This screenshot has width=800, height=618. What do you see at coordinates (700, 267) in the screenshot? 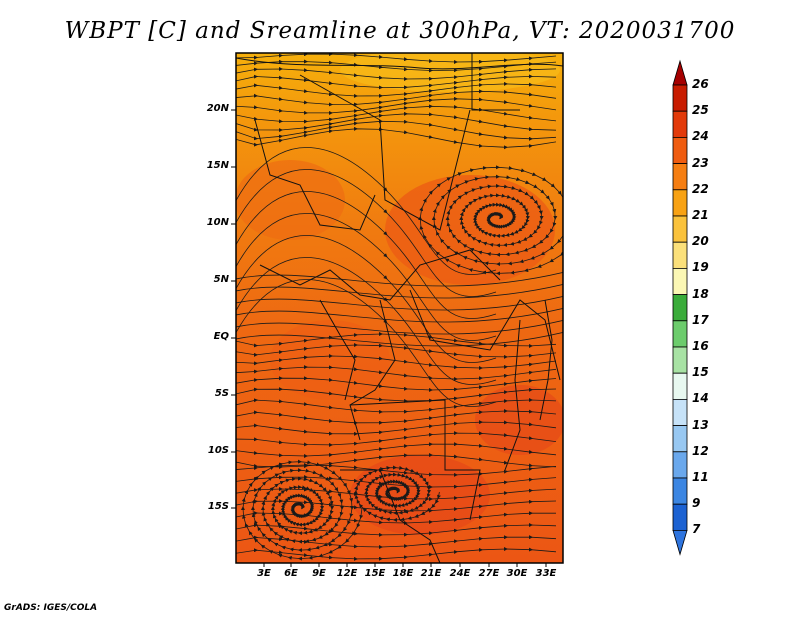
I see `colorbar-label: 19` at bounding box center [700, 267].